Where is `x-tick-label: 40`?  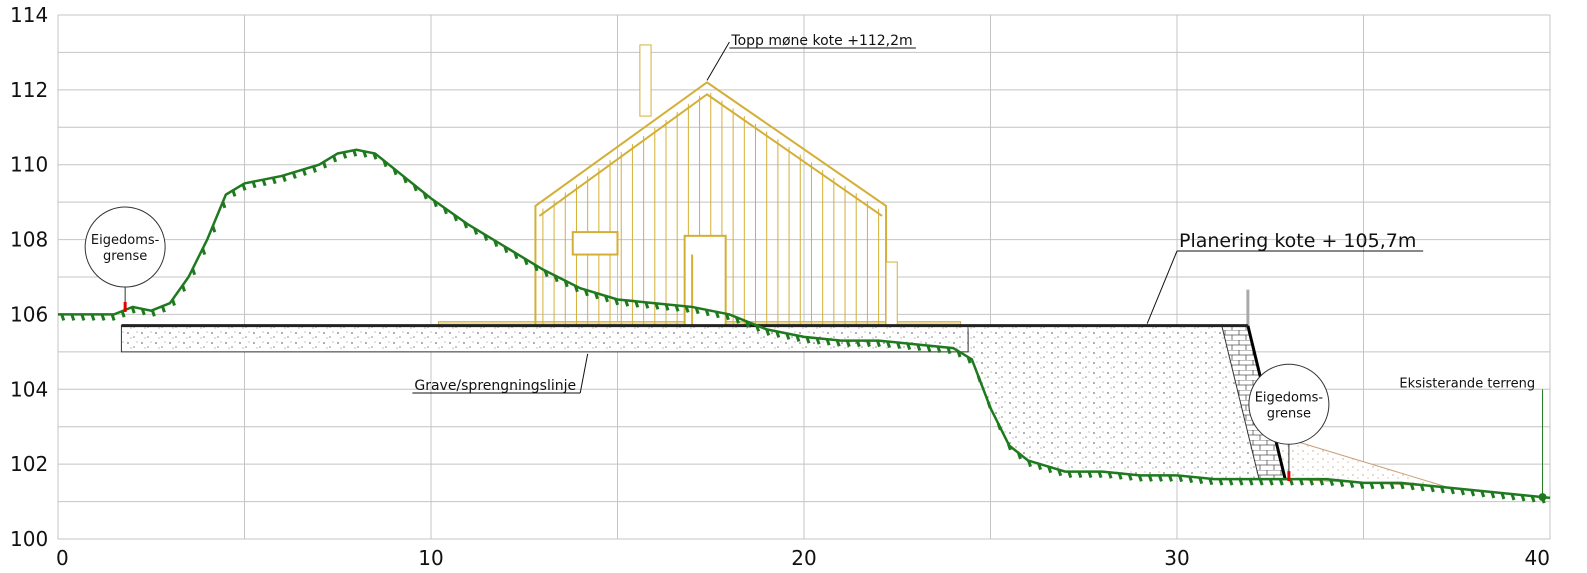
x-tick-label: 40 is located at coordinates (1537, 558).